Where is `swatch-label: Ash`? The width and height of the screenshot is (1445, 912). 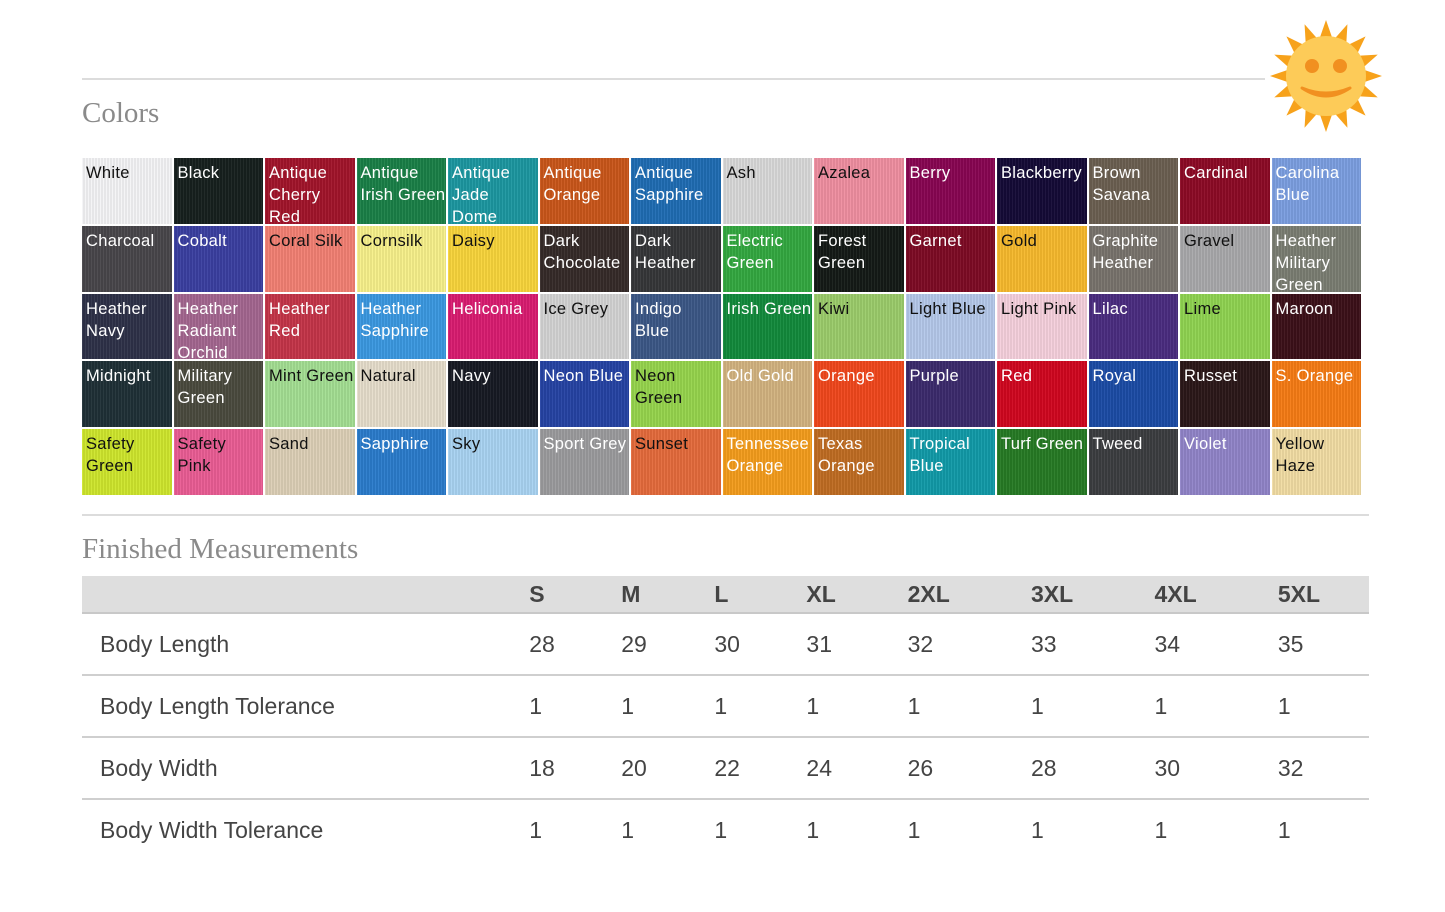 swatch-label: Ash is located at coordinates (741, 173).